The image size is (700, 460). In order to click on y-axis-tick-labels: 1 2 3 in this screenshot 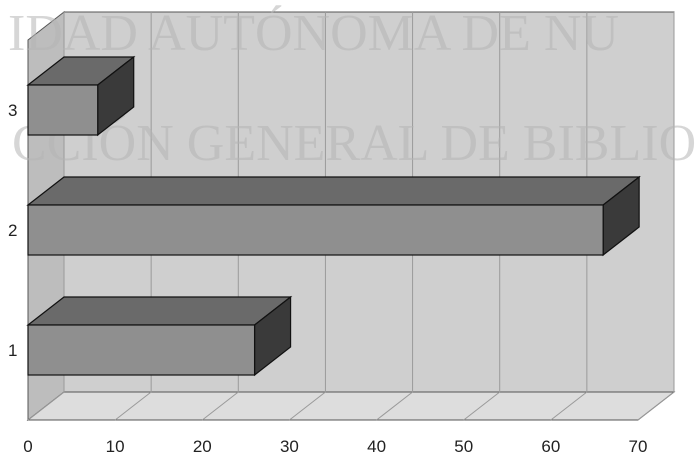, I will do `click(12, 230)`.